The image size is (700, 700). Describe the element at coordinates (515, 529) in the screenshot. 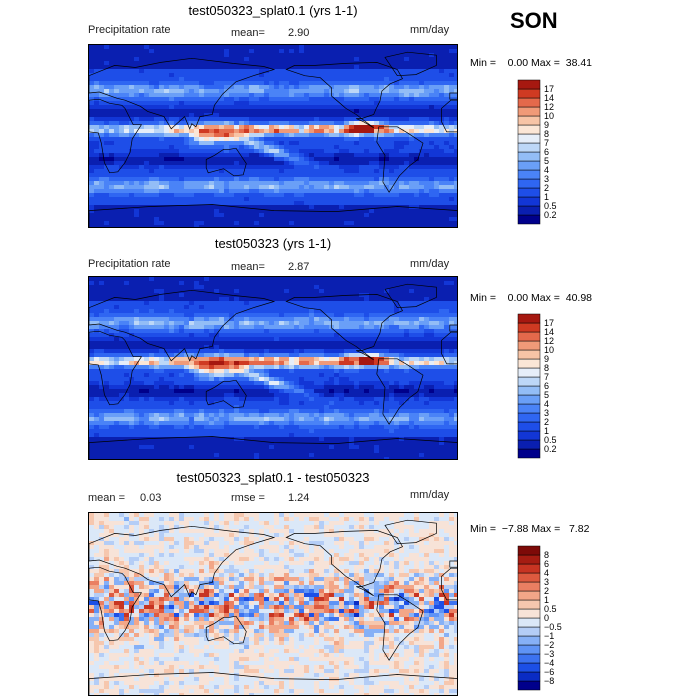

I see `min-value: −7.88` at that location.